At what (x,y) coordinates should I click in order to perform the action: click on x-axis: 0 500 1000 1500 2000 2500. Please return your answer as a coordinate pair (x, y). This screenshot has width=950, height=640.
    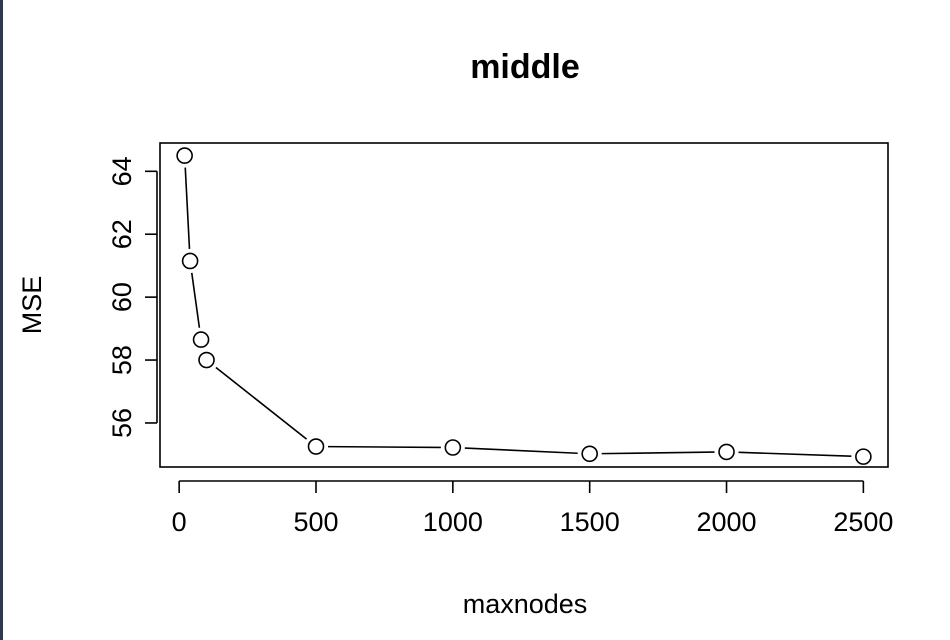
    Looking at the image, I should click on (532, 508).